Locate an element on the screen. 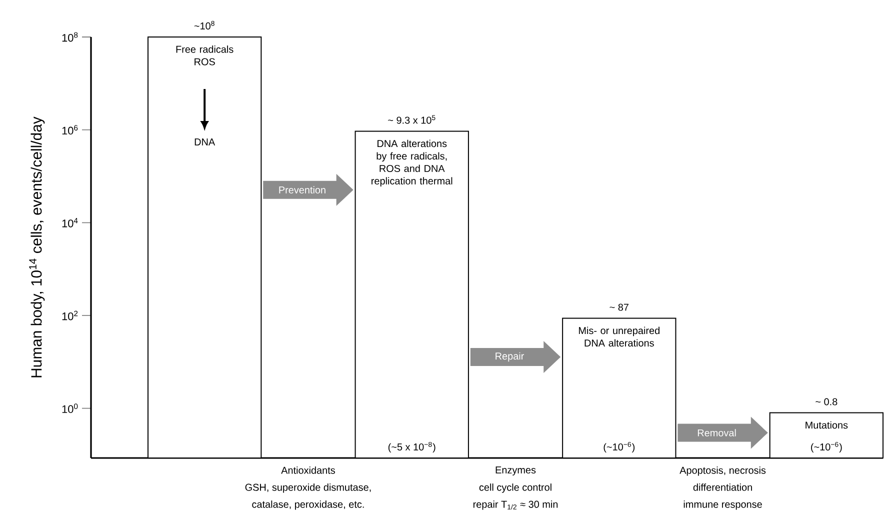  x-tick-label: Free radicals ROS is located at coordinates (205, 56).